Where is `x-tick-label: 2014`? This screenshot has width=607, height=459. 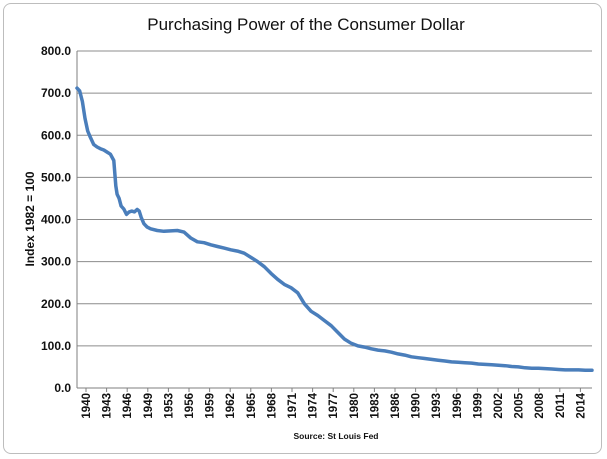 x-tick-label: 2014 is located at coordinates (581, 405).